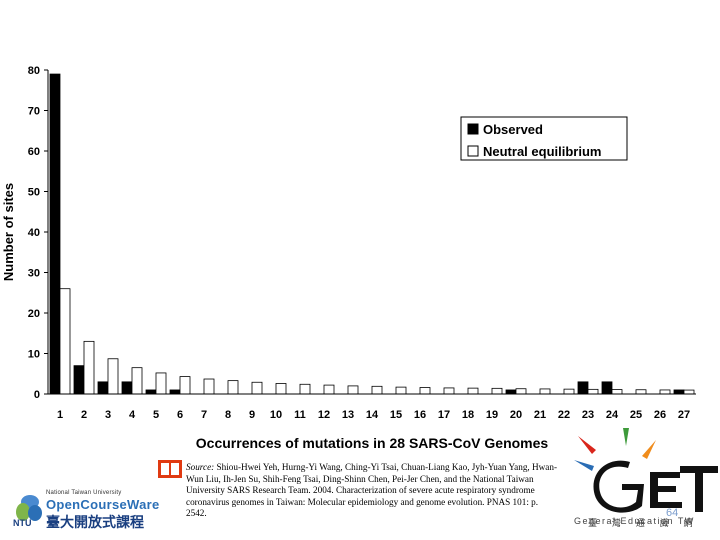 Image resolution: width=720 pixels, height=540 pixels. I want to click on x-tick-label: 24, so click(612, 415).